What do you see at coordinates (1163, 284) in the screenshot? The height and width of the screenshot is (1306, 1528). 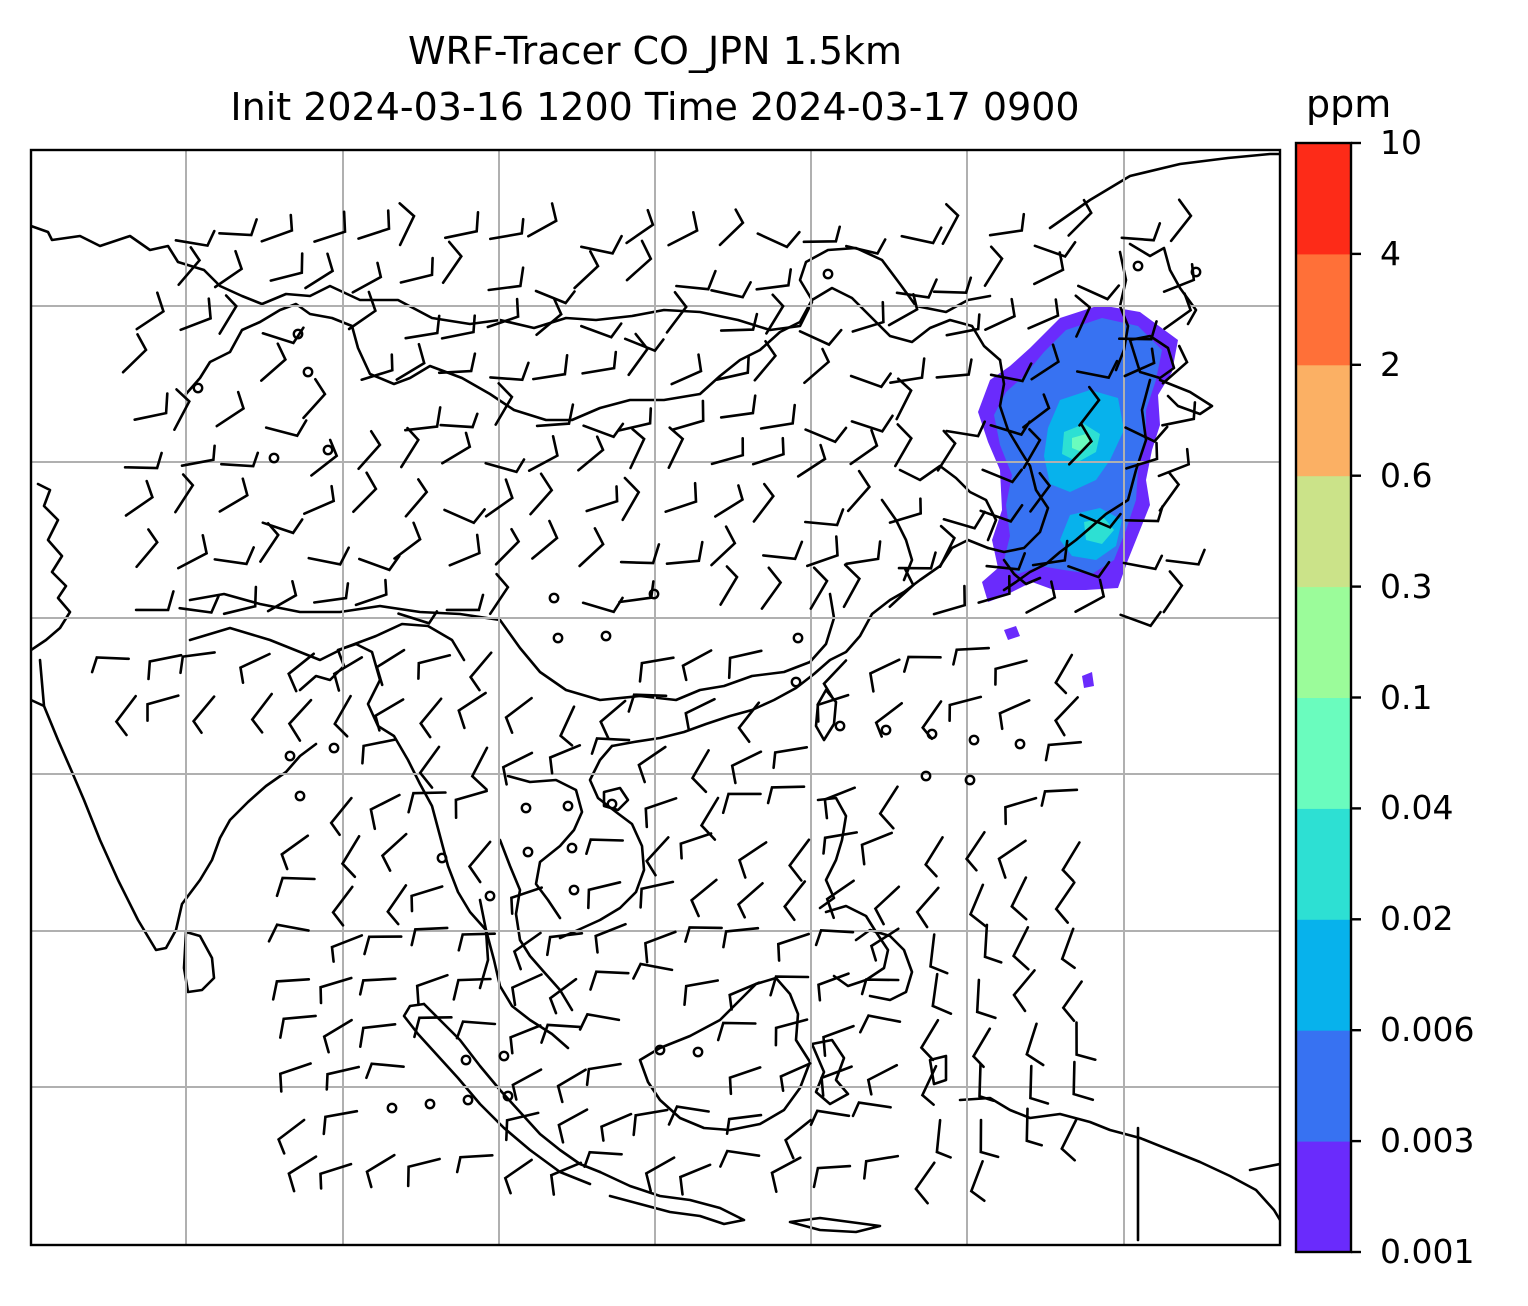 I see `coastline-kamchatka` at bounding box center [1163, 284].